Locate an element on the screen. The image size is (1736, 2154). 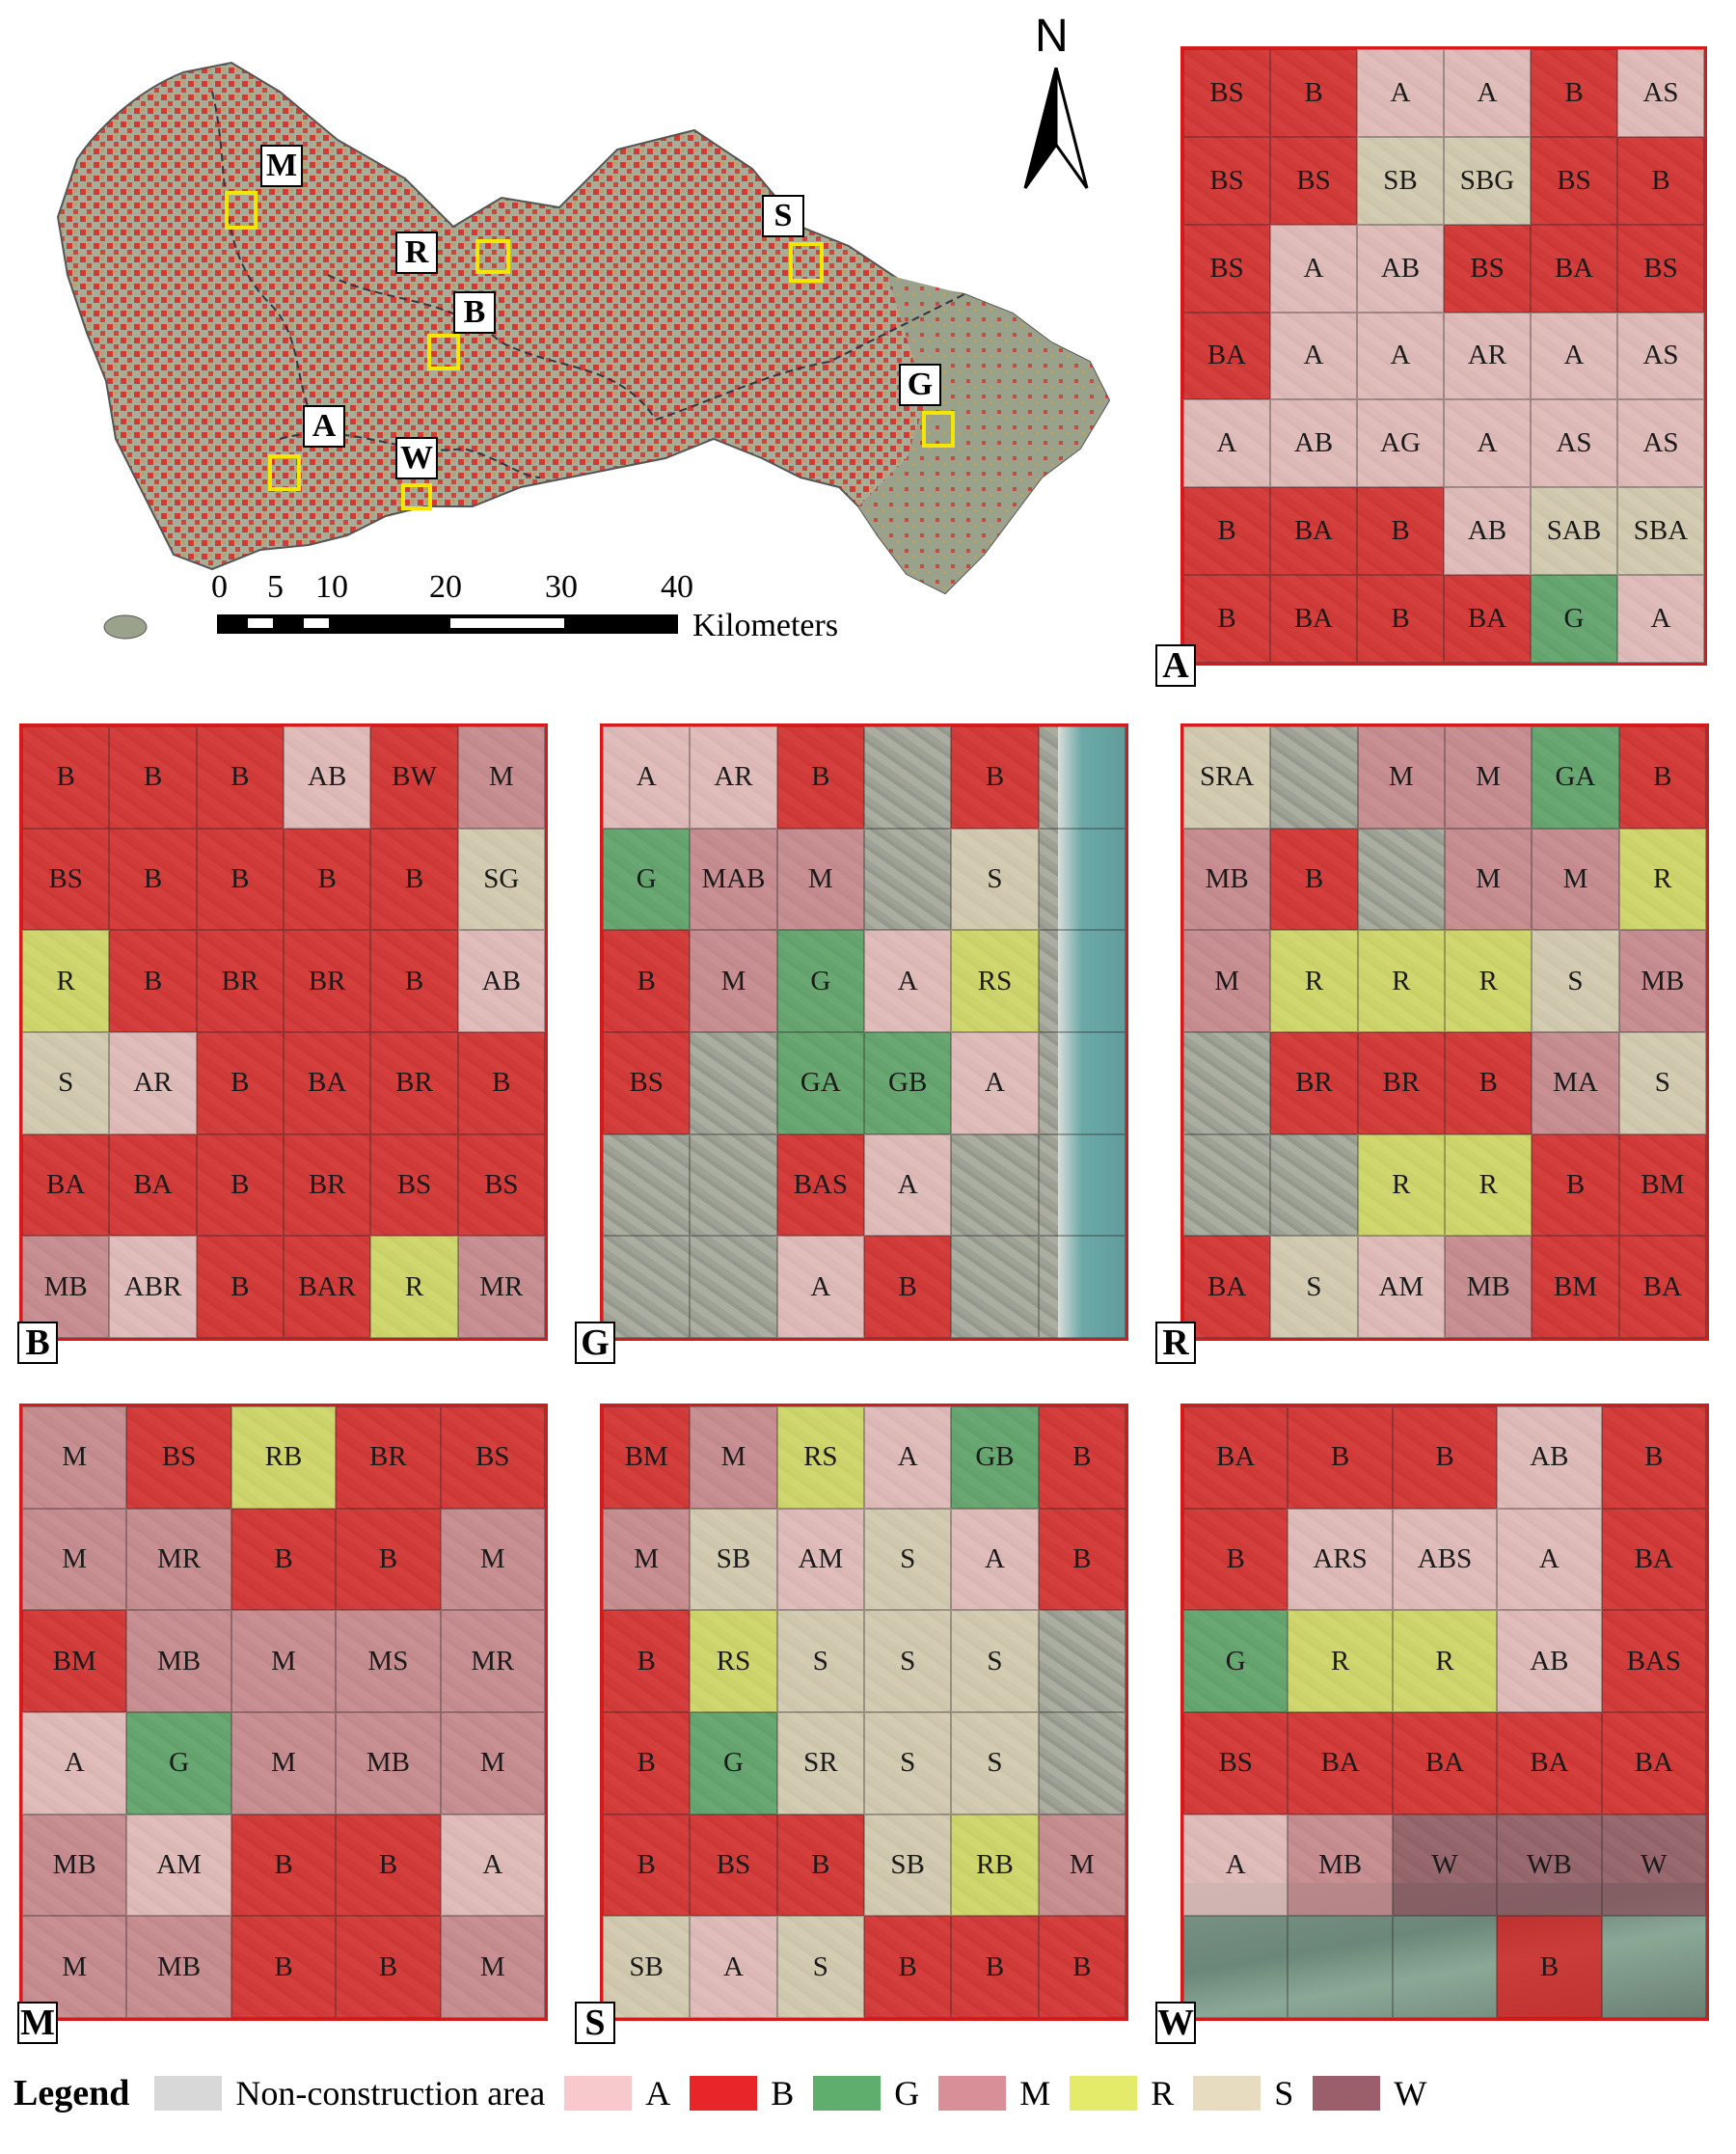
scale-bar-graphic is located at coordinates (448, 624).